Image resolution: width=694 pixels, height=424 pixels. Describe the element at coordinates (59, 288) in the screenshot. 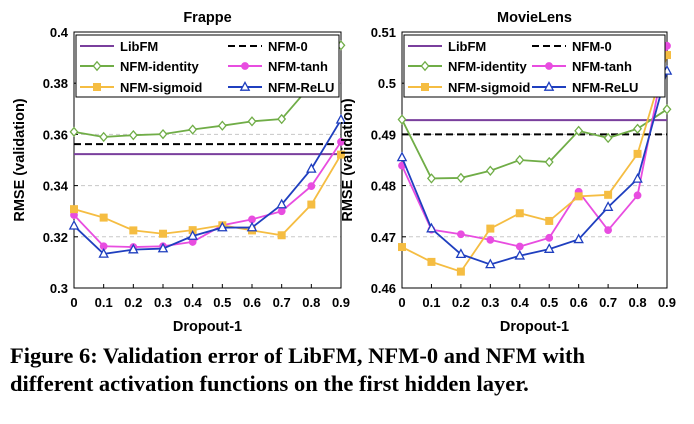

I see `y-tick-label: 0.3` at that location.